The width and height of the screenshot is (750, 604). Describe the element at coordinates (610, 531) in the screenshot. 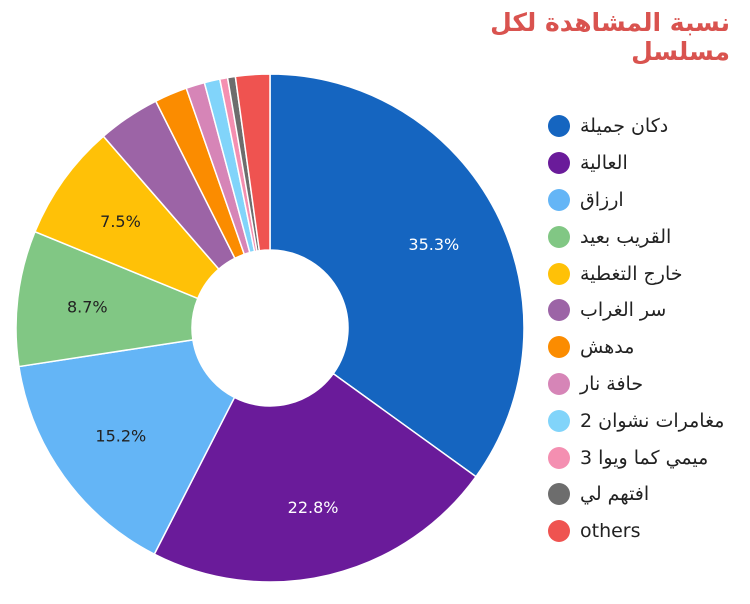

I see `legend-label: others` at that location.